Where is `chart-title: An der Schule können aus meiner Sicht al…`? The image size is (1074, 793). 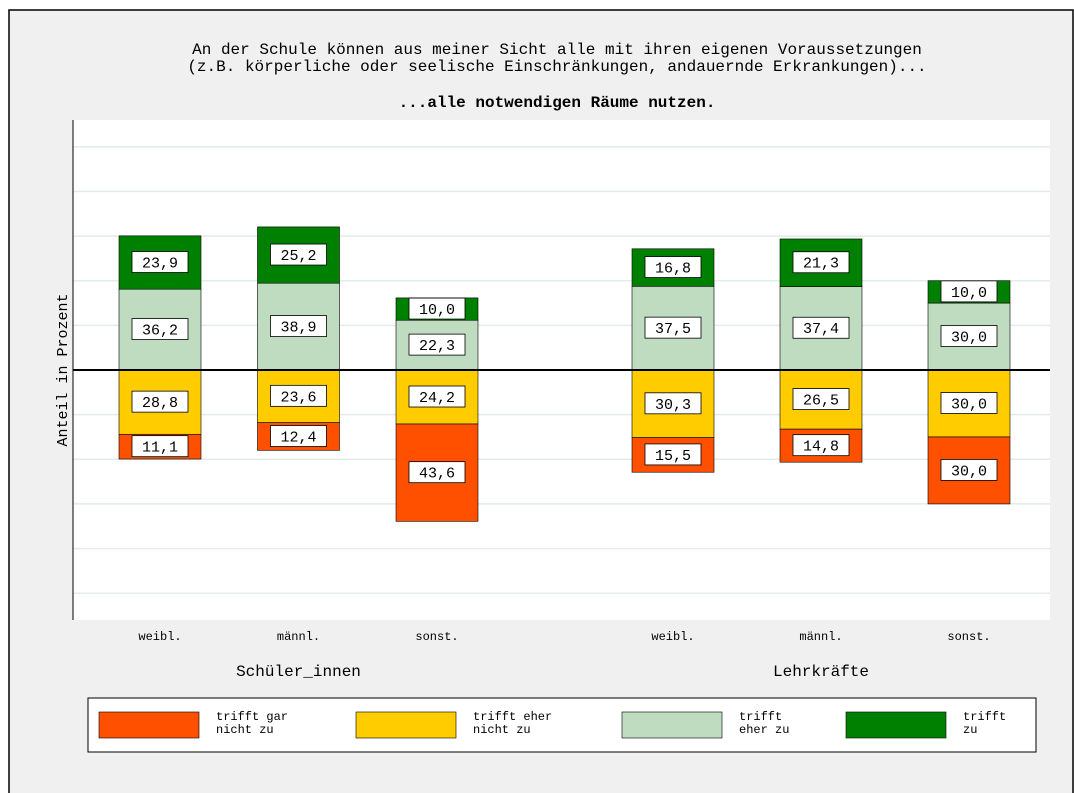
chart-title: An der Schule können aus meiner Sicht al… is located at coordinates (557, 58).